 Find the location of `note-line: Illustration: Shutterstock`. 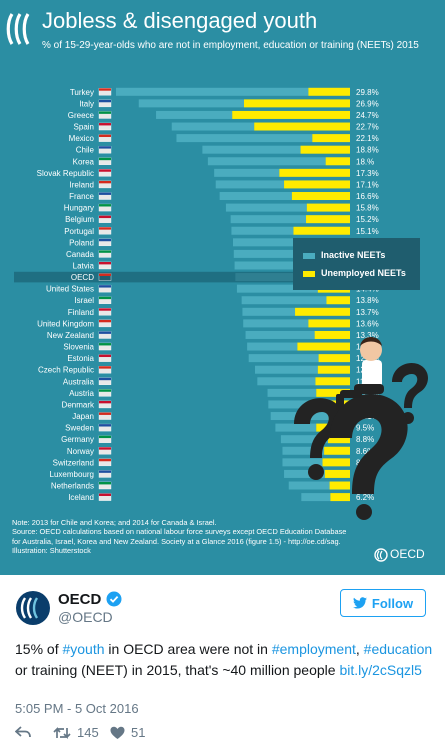

note-line: Illustration: Shutterstock is located at coordinates (51, 551).